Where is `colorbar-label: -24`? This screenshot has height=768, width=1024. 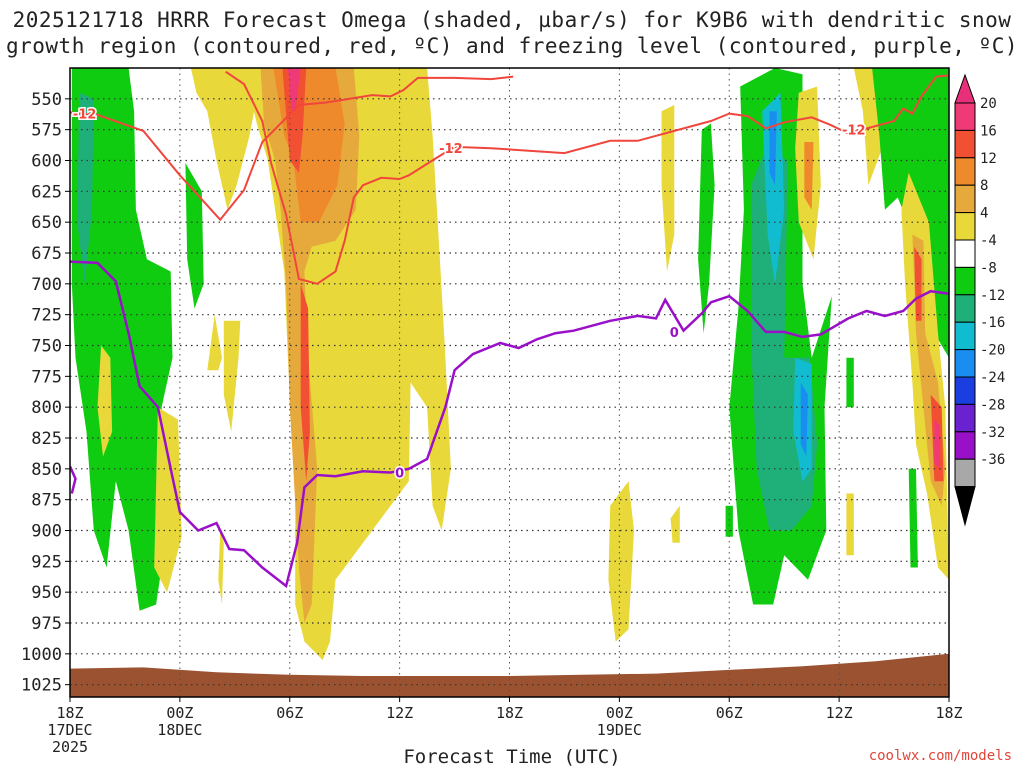 colorbar-label: -24 is located at coordinates (992, 378).